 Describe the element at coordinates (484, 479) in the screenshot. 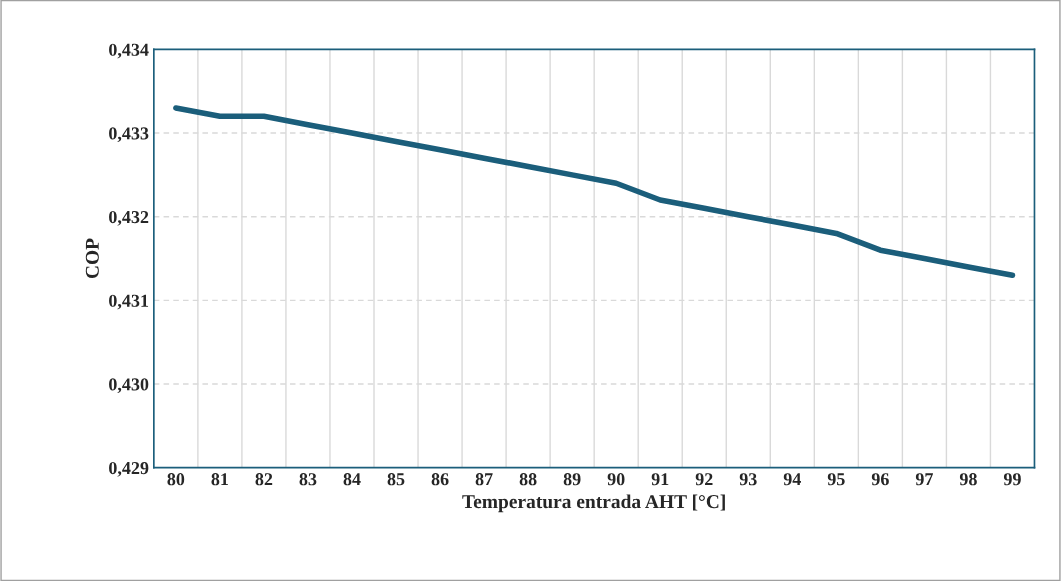

I see `x-tick-label: 87` at that location.